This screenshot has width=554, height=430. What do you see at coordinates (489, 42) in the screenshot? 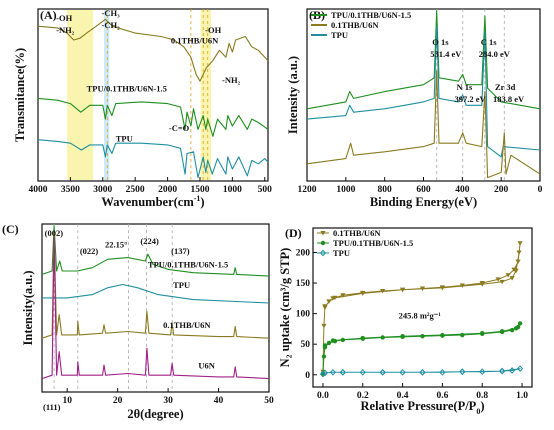
I see `peak-label: C 1s` at bounding box center [489, 42].